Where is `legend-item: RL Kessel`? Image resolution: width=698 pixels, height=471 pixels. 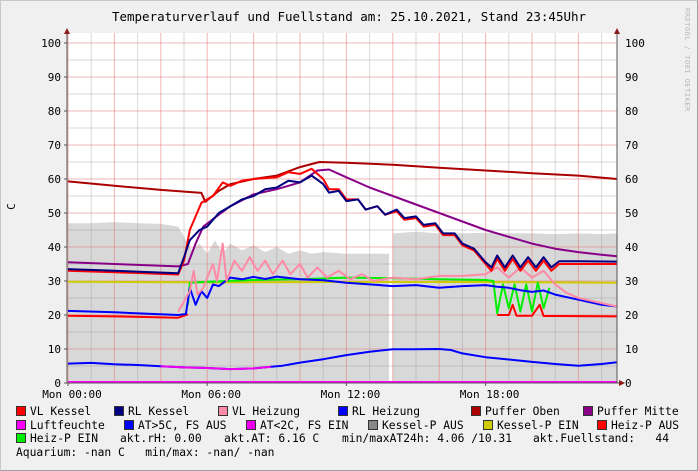
legend-item: RL Kessel is located at coordinates (151, 411).